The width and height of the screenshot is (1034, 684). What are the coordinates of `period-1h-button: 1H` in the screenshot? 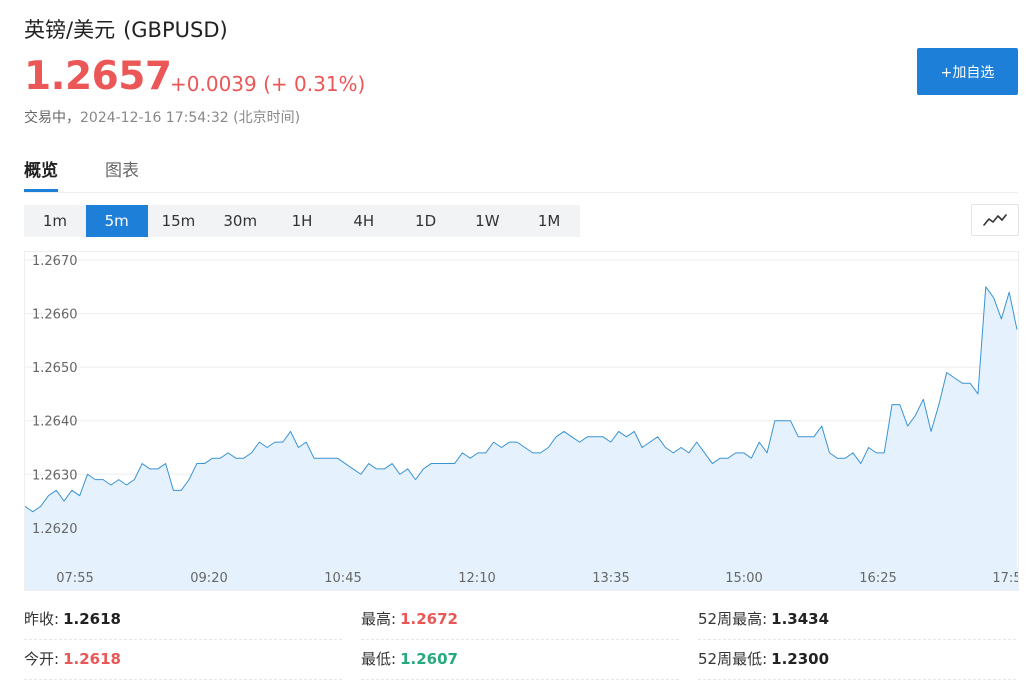 It's located at (302, 221).